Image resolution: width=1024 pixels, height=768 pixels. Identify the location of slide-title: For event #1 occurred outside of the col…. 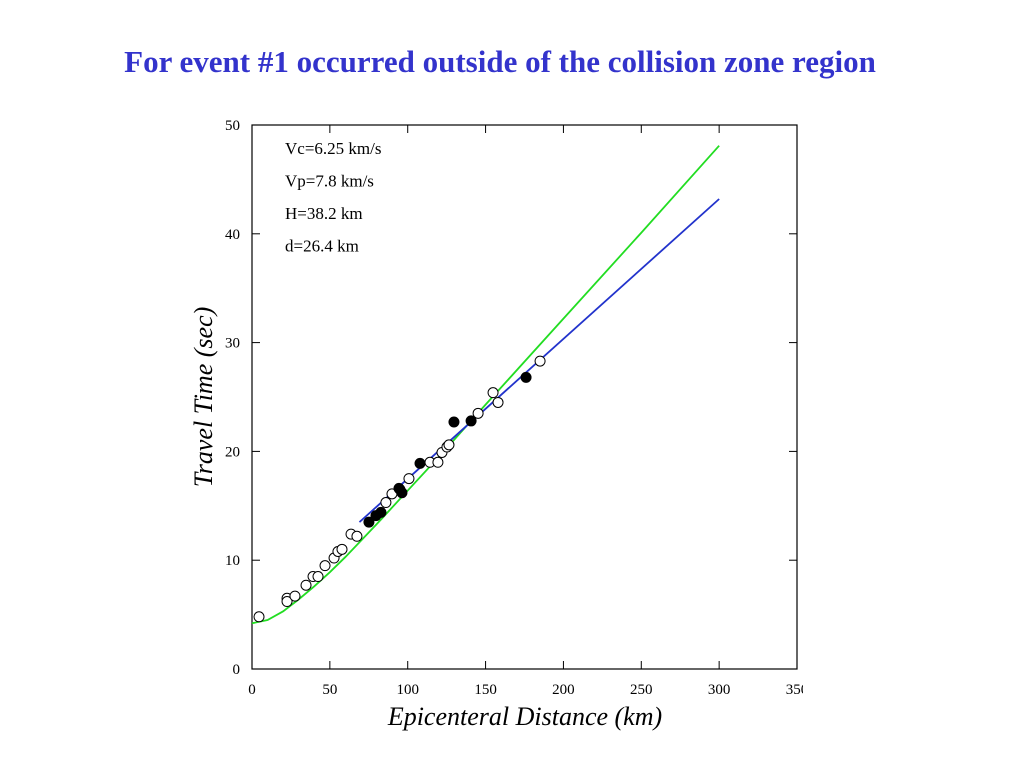
(500, 61).